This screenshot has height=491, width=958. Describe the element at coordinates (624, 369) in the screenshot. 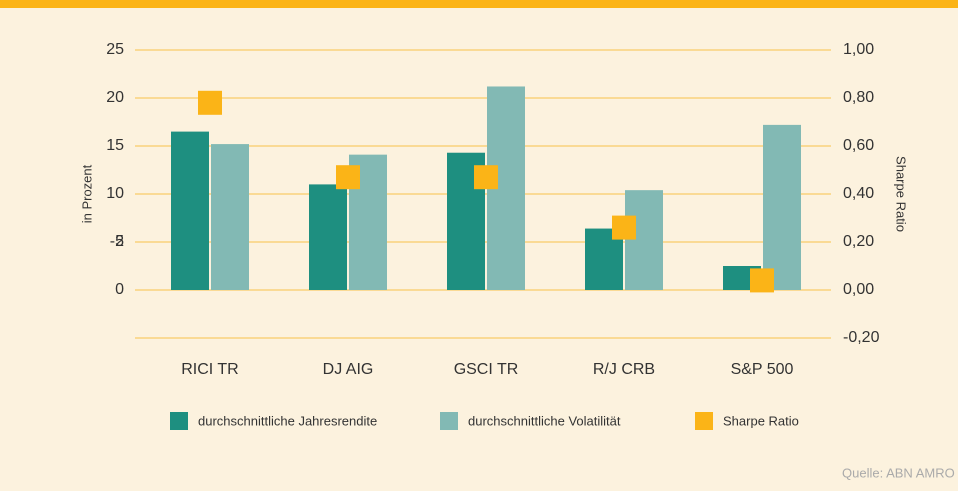

I see `x-tick-label: R/J CRB` at that location.